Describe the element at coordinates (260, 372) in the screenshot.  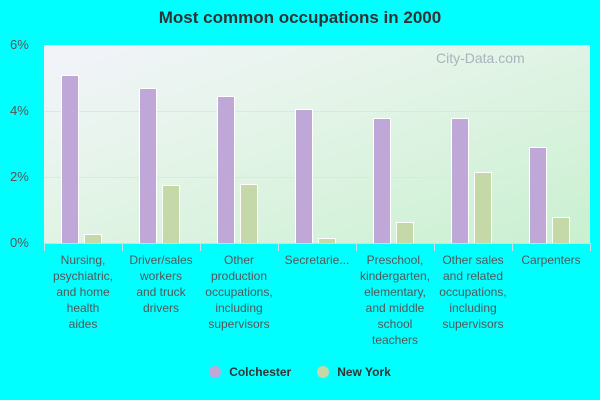
I see `legend-label: Colchester` at that location.